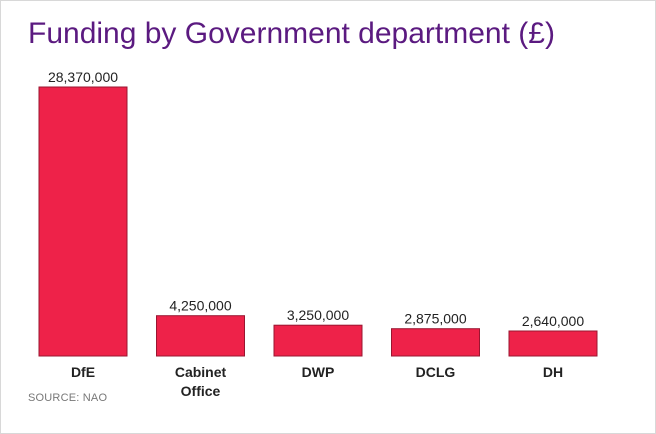 This screenshot has width=656, height=434. I want to click on category-label-3: DCLG, so click(436, 372).